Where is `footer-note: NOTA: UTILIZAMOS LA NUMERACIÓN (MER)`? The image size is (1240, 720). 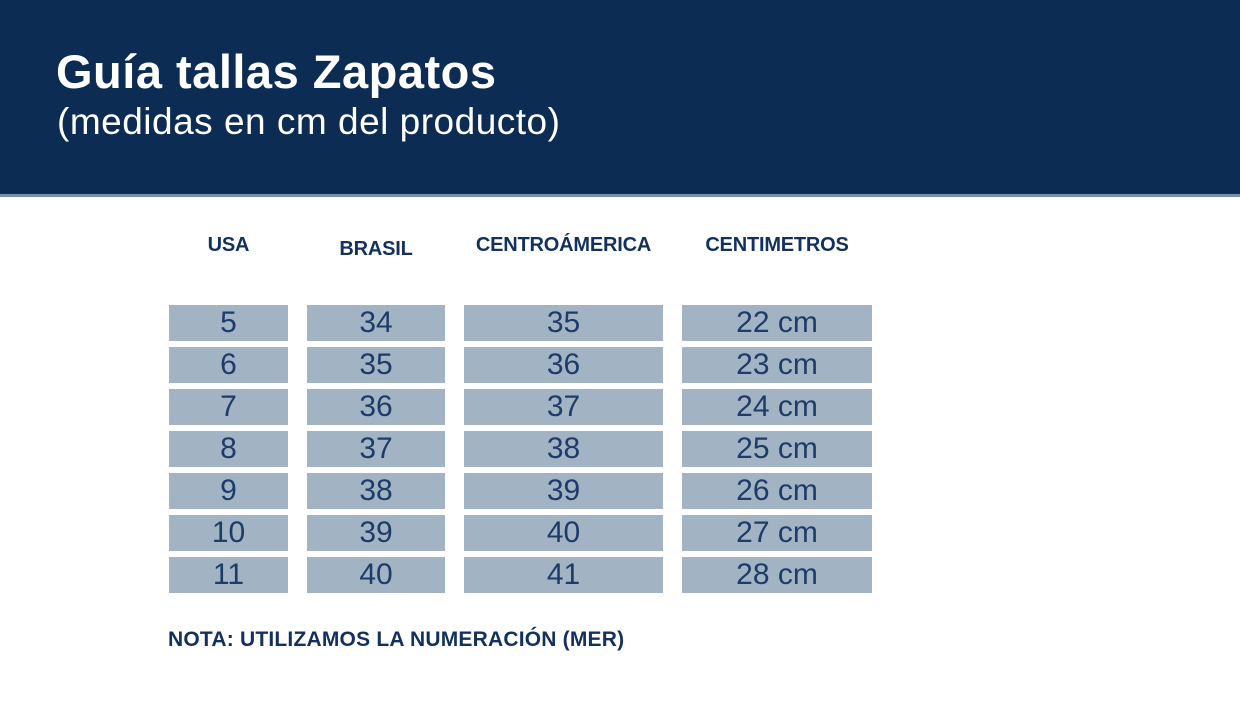 footer-note: NOTA: UTILIZAMOS LA NUMERACIÓN (MER) is located at coordinates (396, 639).